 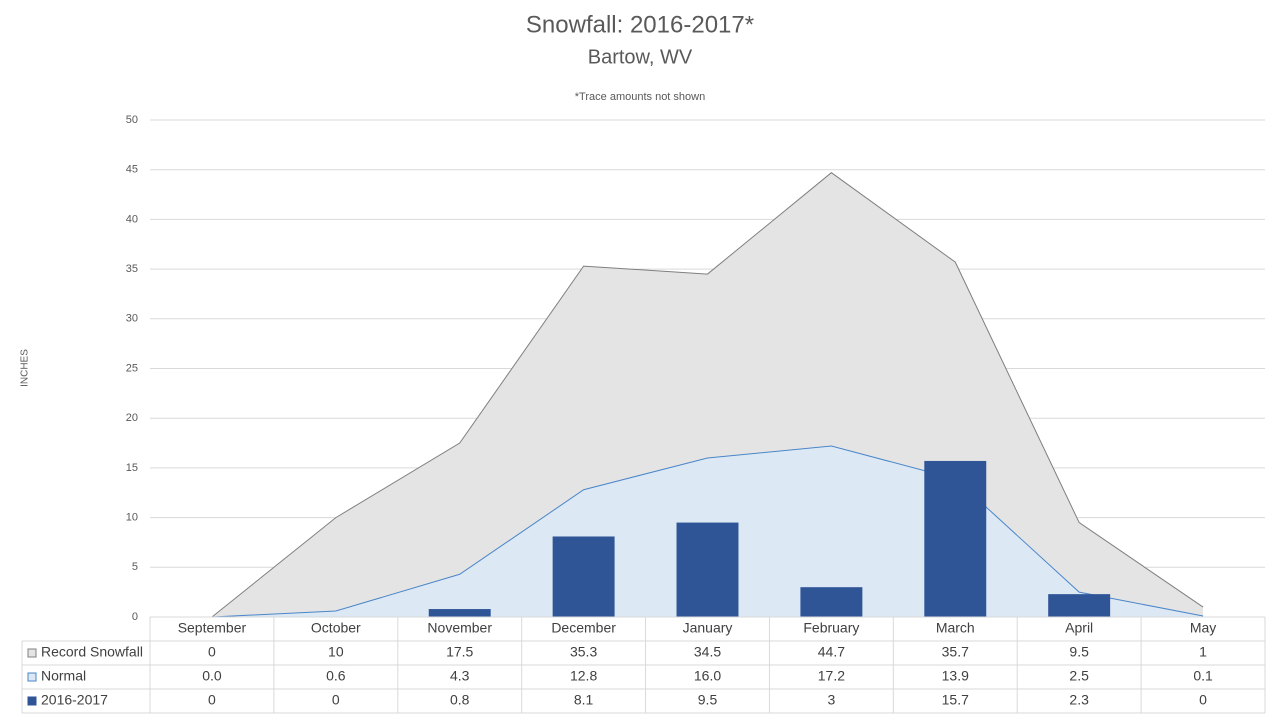 I want to click on table-cell: 1, so click(x=1203, y=652).